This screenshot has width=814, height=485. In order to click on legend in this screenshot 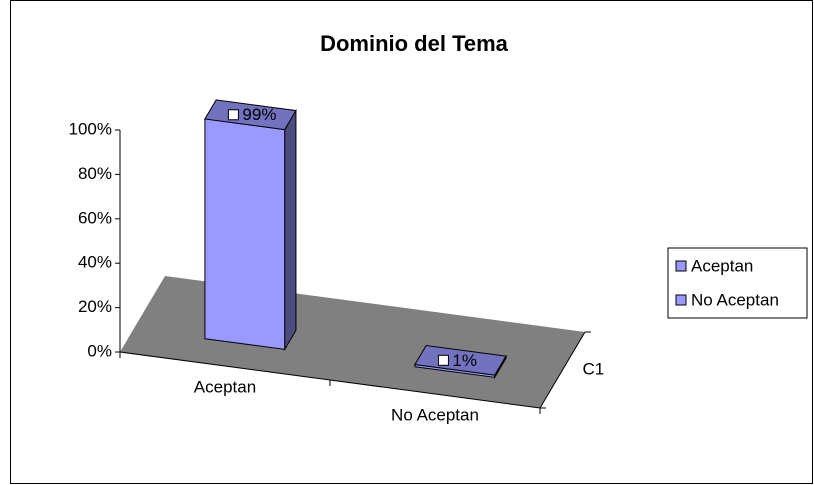, I will do `click(737, 283)`.